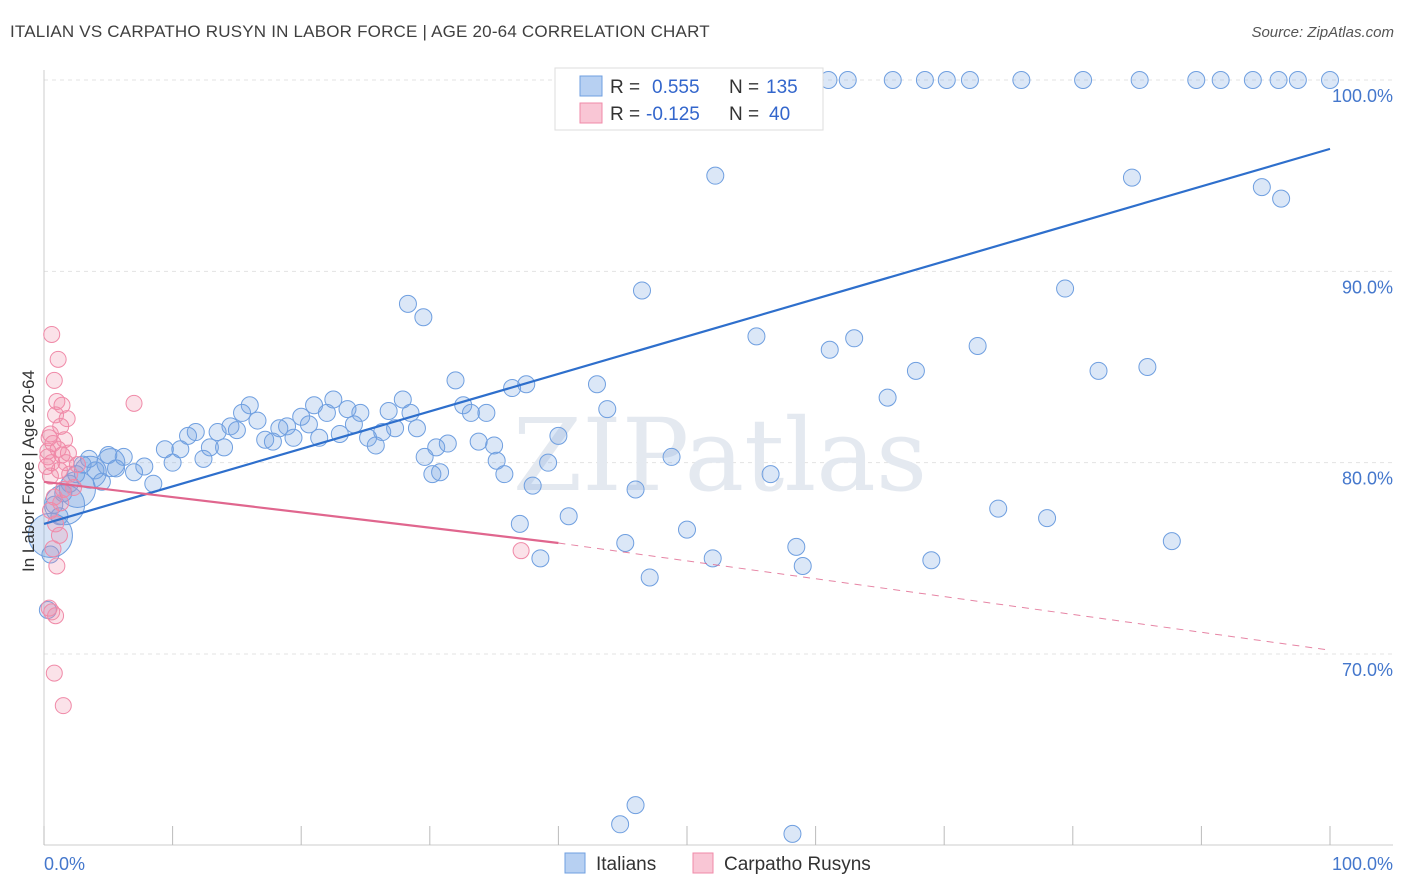  I want to click on y-tick-label: 100.0%, so click(1362, 96).